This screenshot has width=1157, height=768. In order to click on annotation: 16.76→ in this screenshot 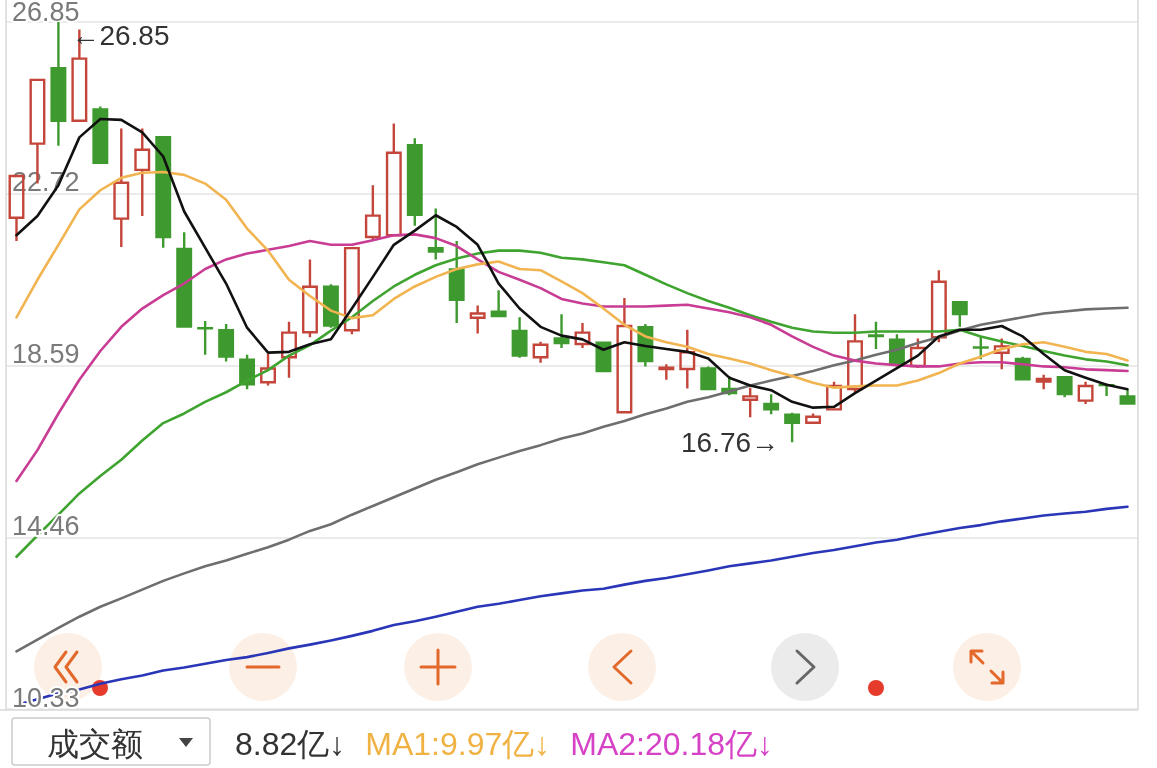, I will do `click(730, 442)`.